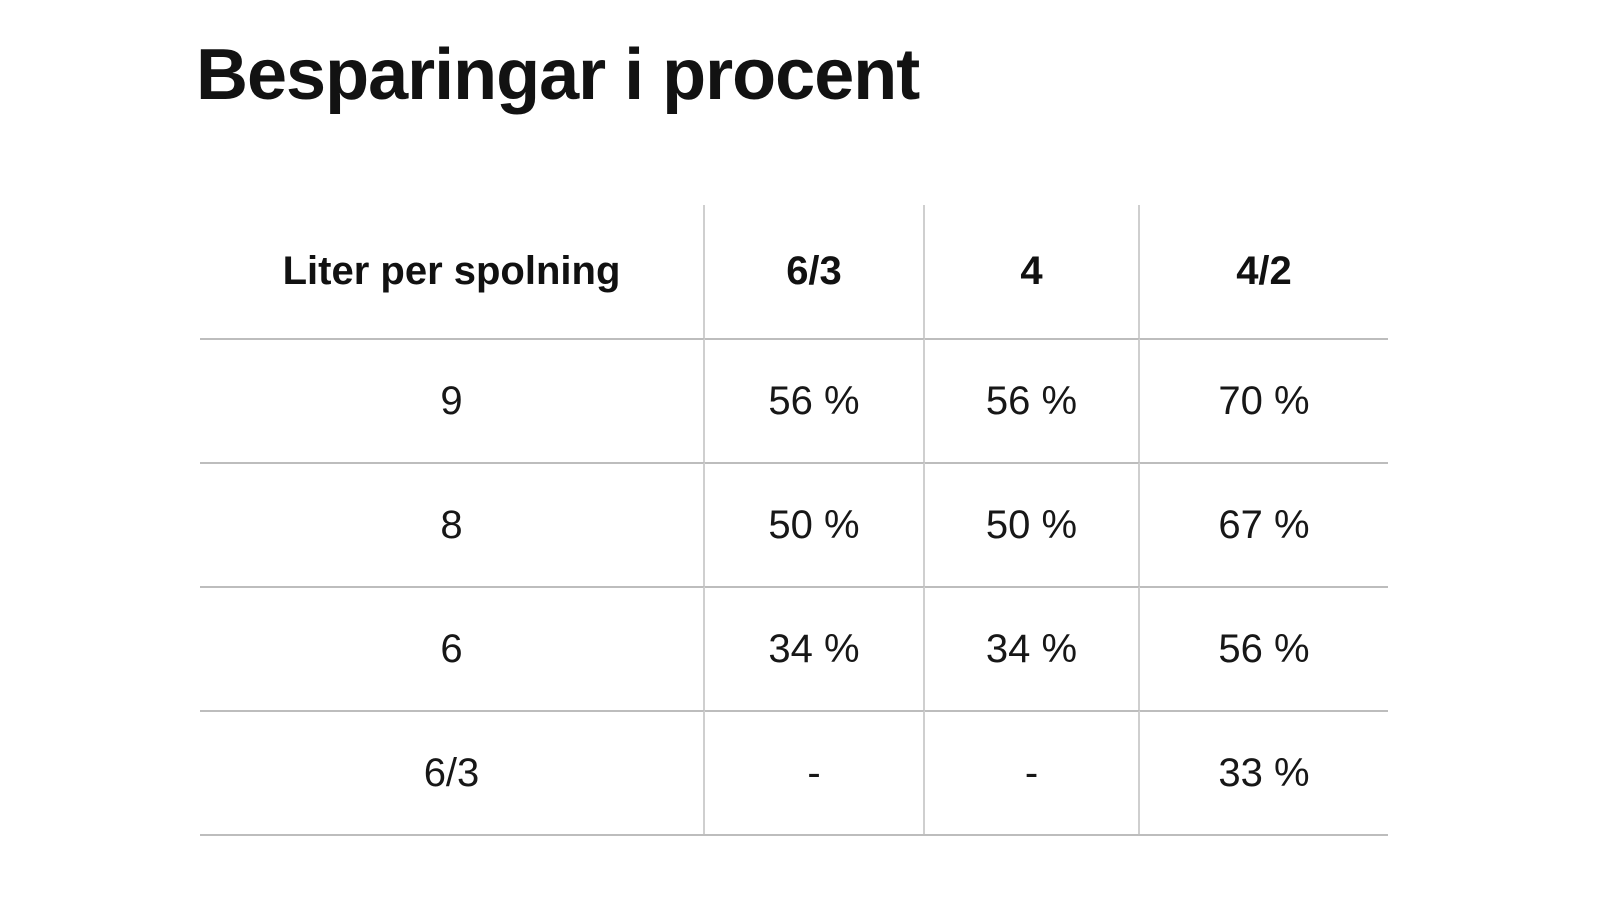  What do you see at coordinates (1264, 524) in the screenshot?
I see `table-cell: 67 %` at bounding box center [1264, 524].